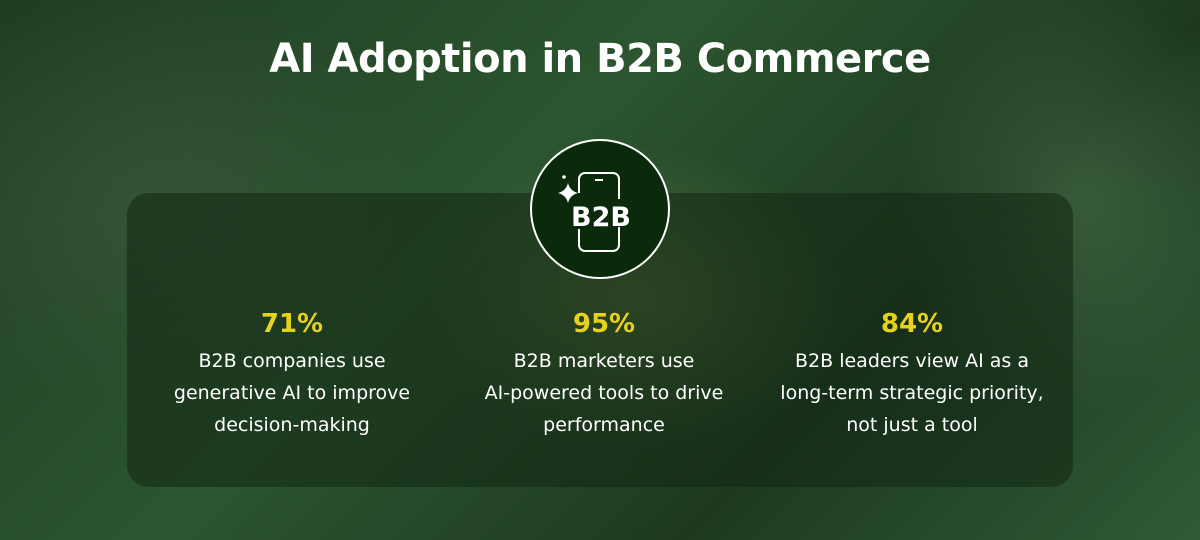  What do you see at coordinates (604, 425) in the screenshot?
I see `desc-line: performance` at bounding box center [604, 425].